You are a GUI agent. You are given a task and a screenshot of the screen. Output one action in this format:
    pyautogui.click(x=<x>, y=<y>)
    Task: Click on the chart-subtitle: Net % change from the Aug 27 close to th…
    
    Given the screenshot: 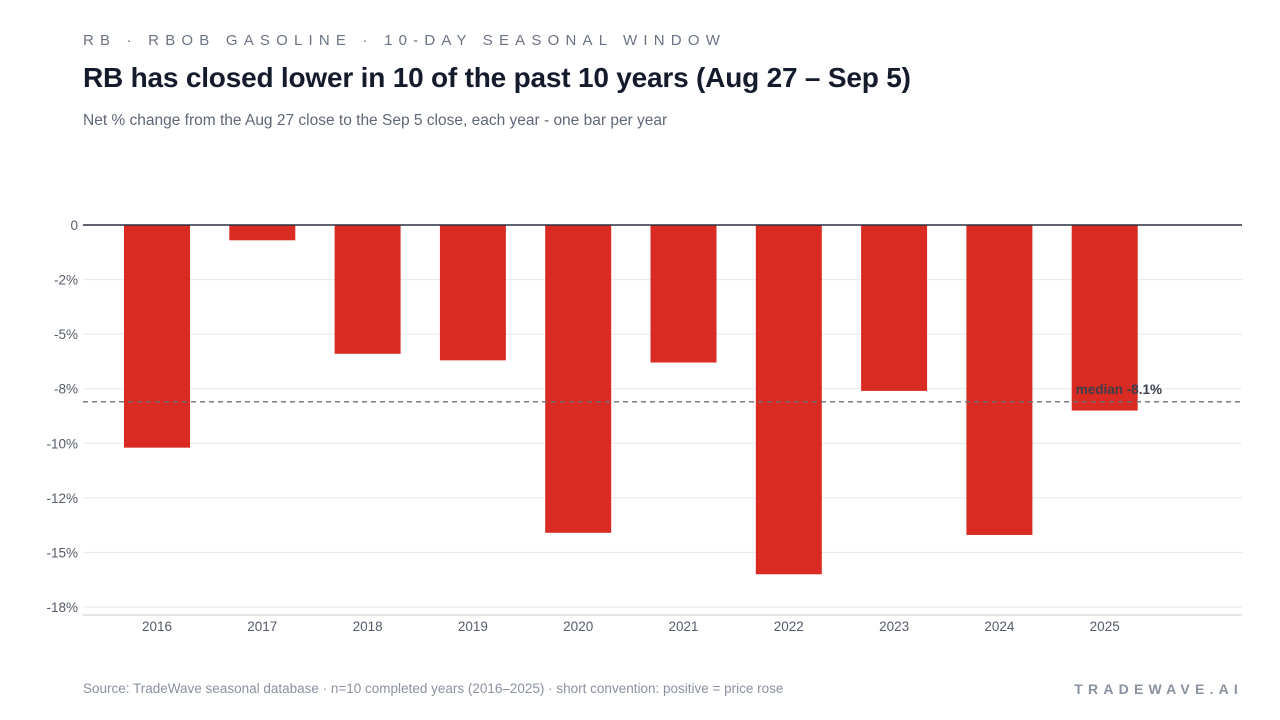 What is the action you would take?
    pyautogui.click(x=375, y=120)
    